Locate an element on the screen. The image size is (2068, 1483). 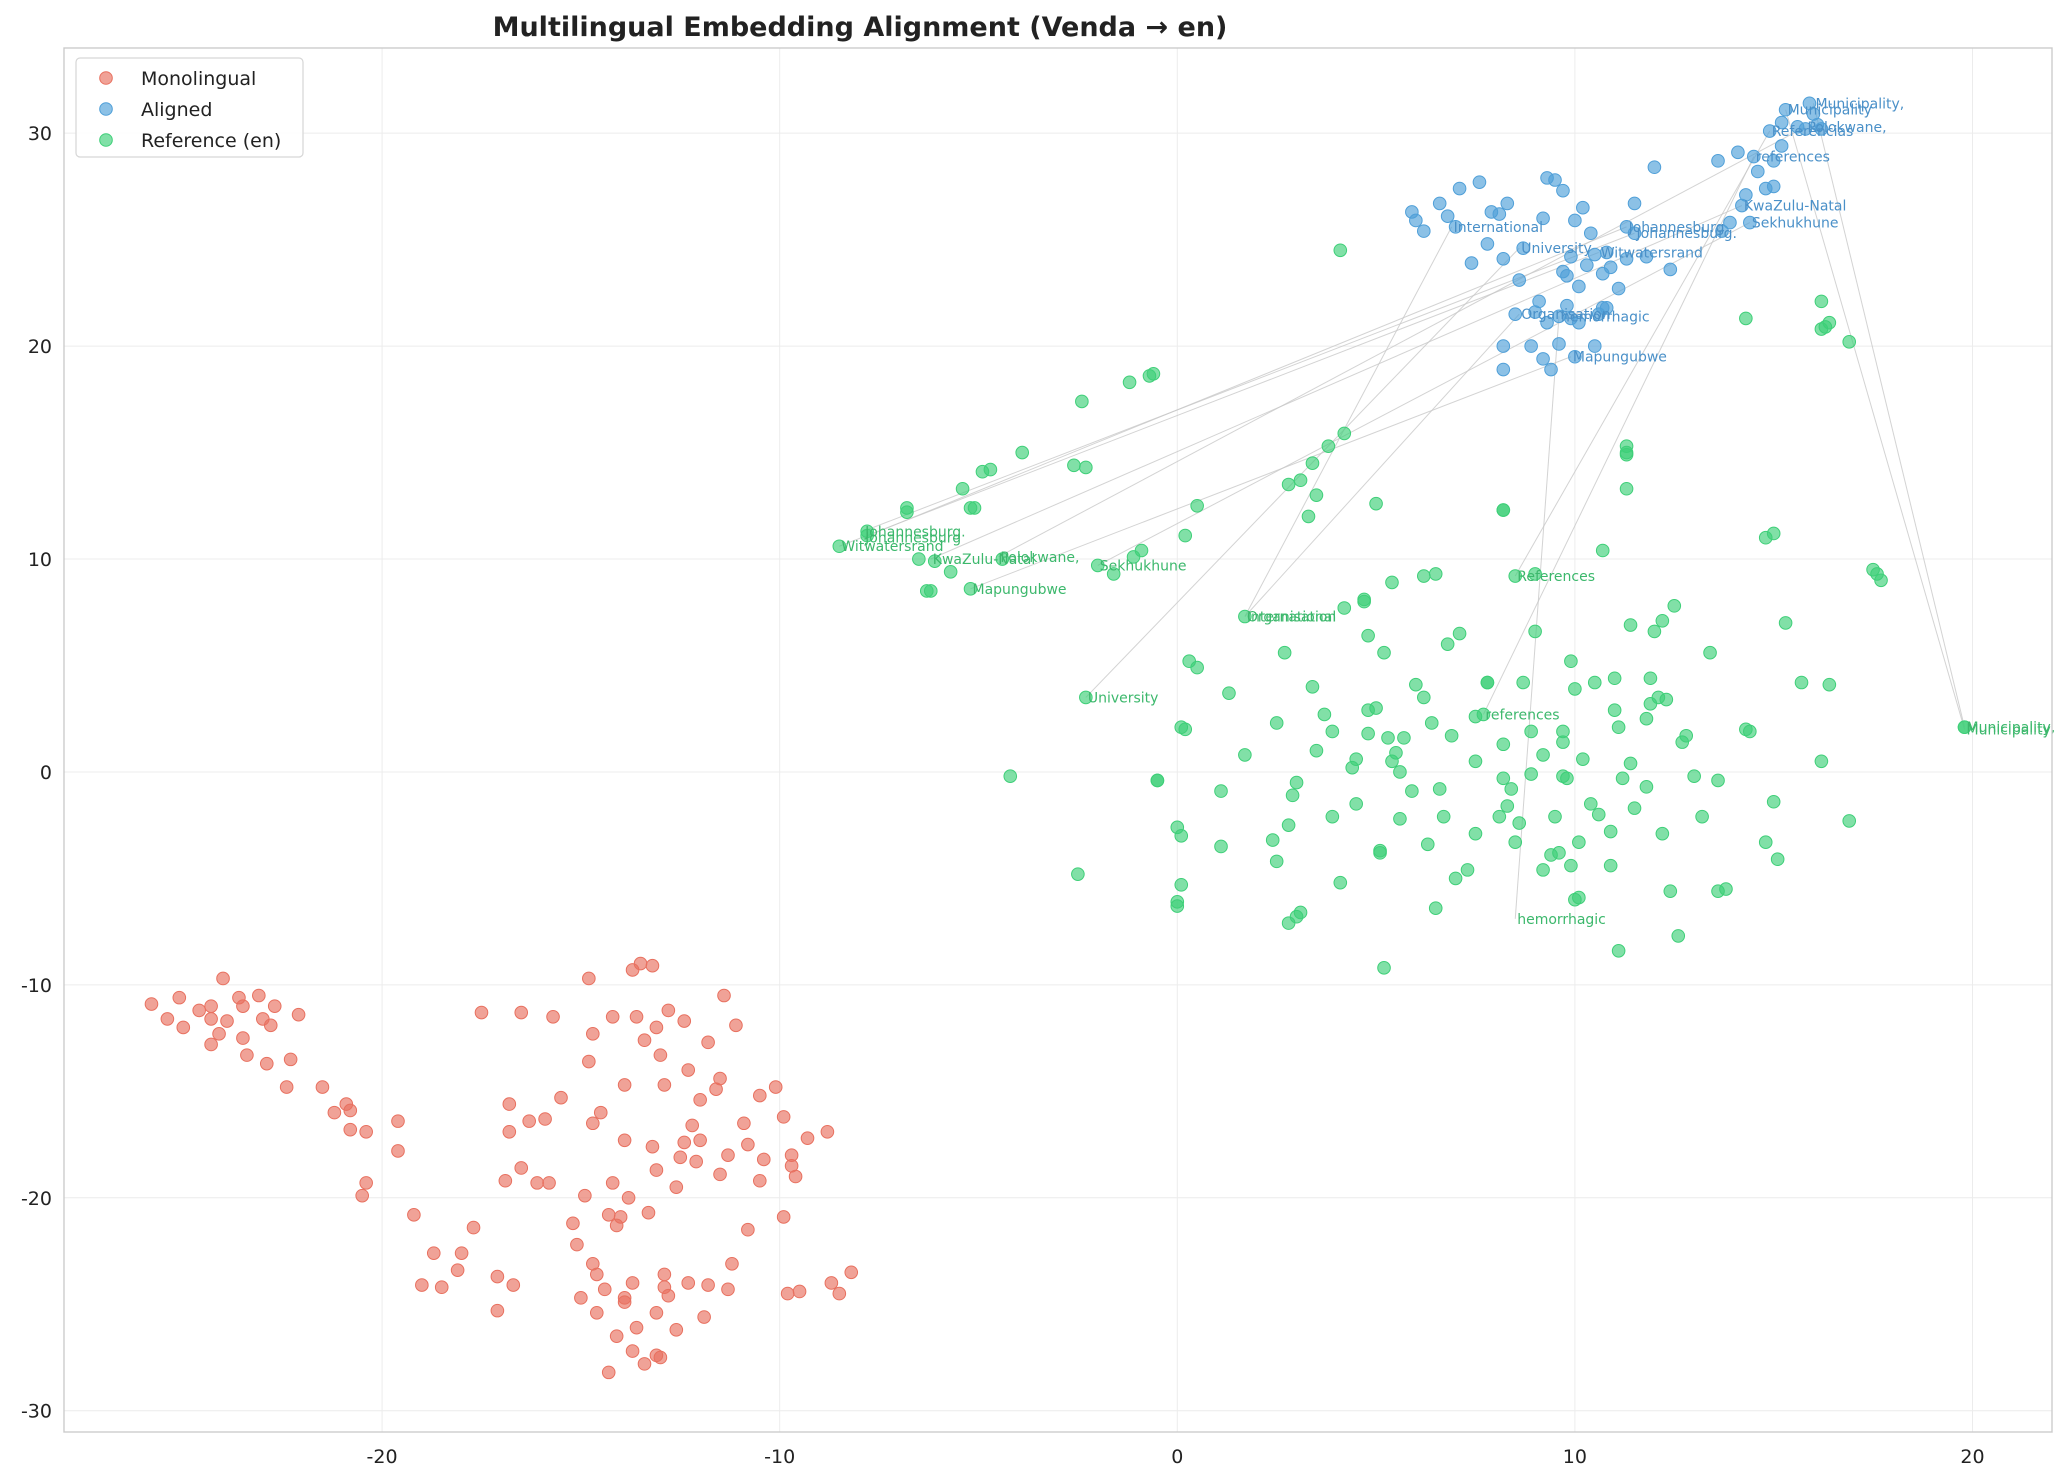
y-tick-label: -10 is located at coordinates (36, 986).